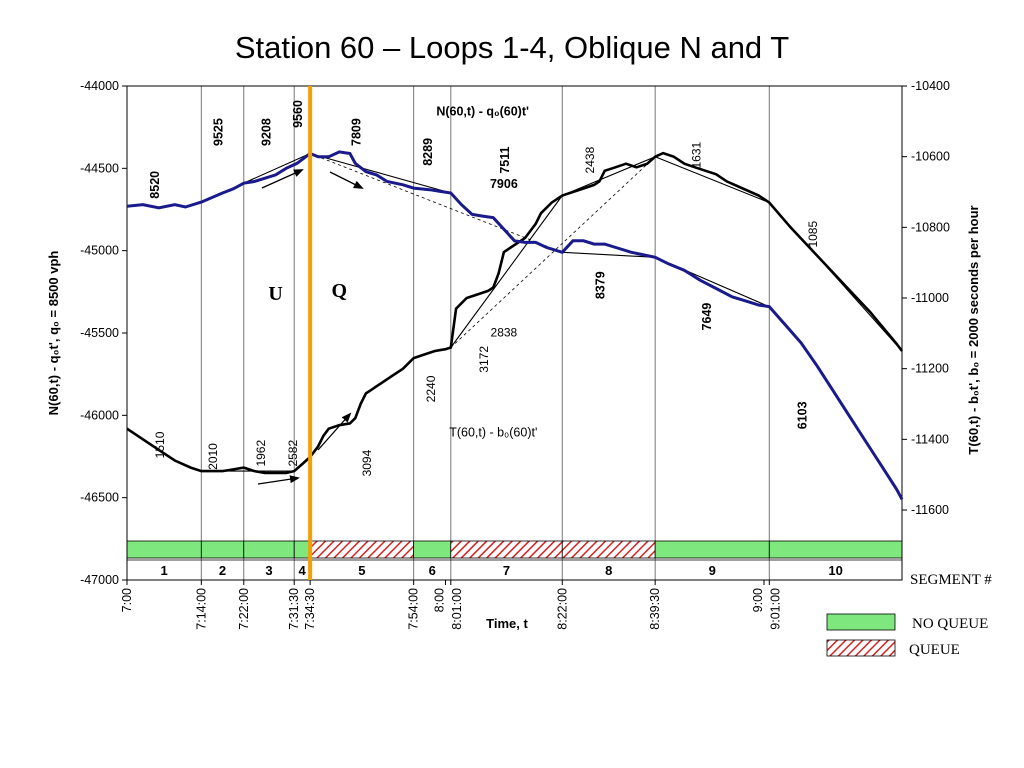 Image resolution: width=1024 pixels, height=768 pixels. Describe the element at coordinates (484, 359) in the screenshot. I see `travel-rate-label: 3172` at that location.